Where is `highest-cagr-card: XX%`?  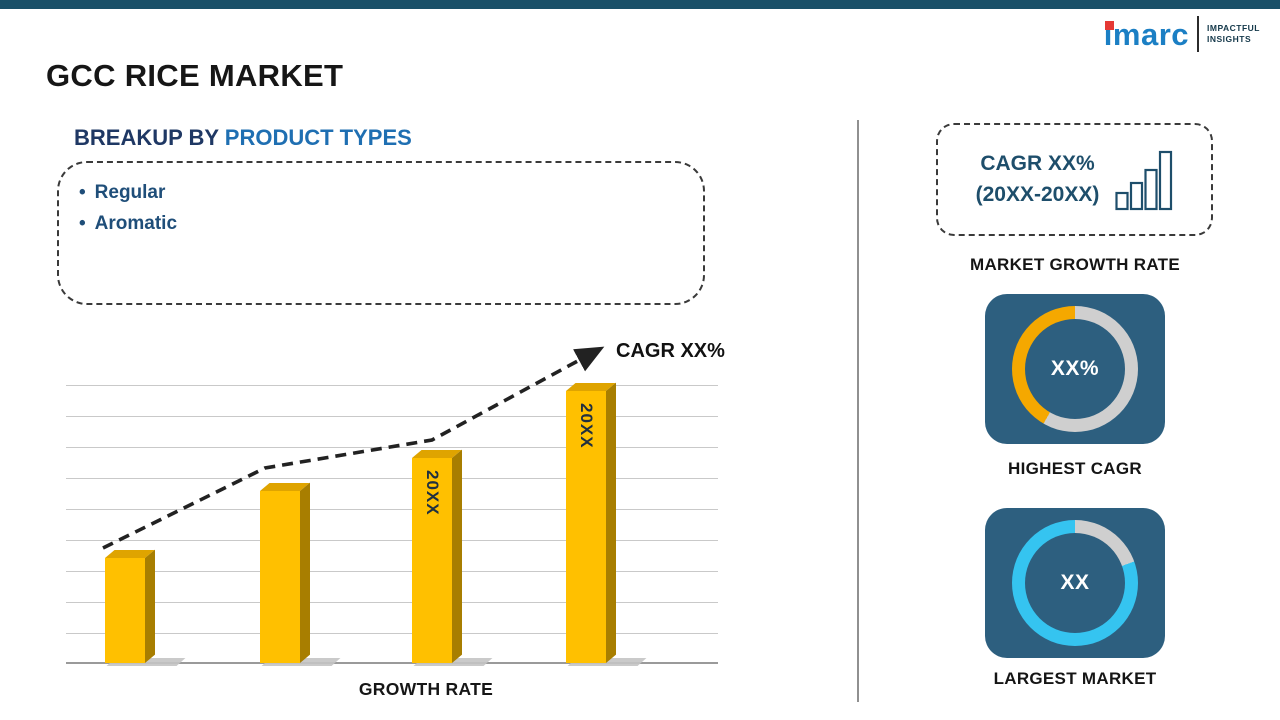 highest-cagr-card: XX% is located at coordinates (1075, 369).